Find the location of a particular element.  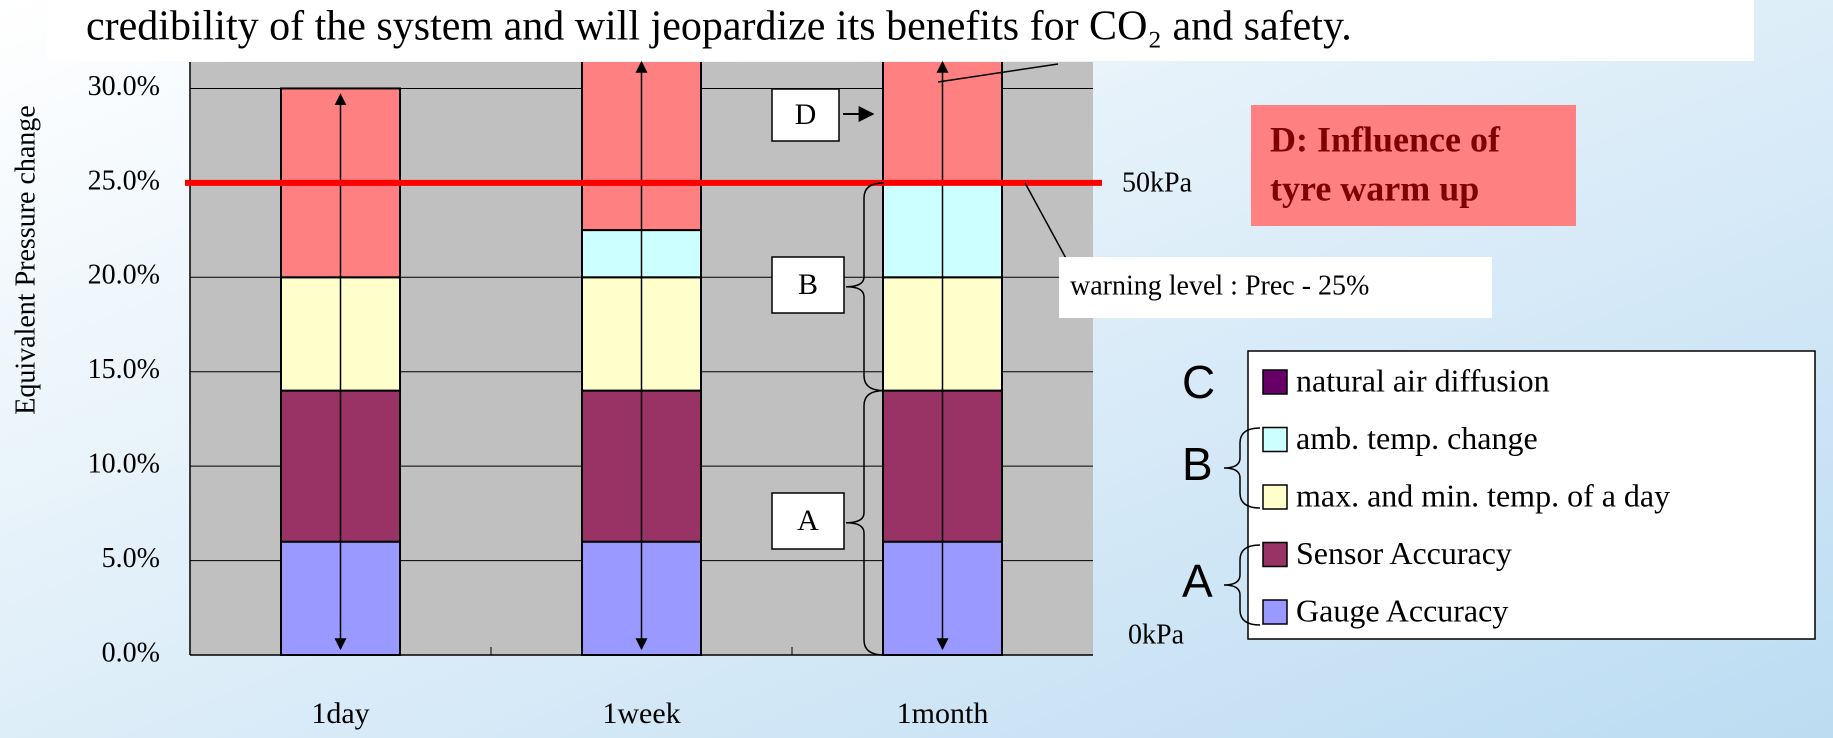

legend-label: Sensor Accuracy is located at coordinates (1404, 553).